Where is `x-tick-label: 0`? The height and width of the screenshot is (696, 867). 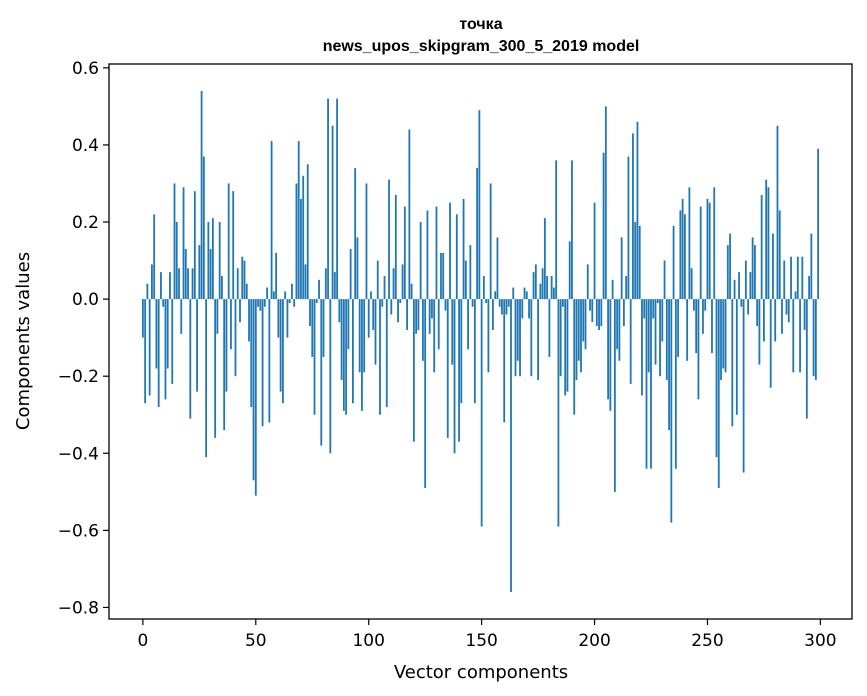 x-tick-label: 0 is located at coordinates (142, 641).